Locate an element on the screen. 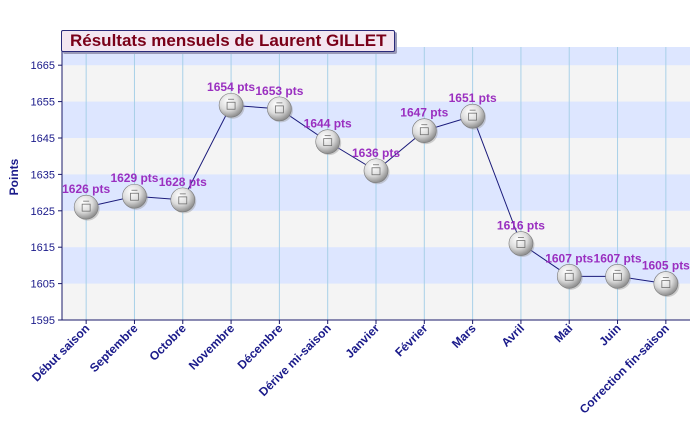  x-tick-label: Avril is located at coordinates (513, 335).